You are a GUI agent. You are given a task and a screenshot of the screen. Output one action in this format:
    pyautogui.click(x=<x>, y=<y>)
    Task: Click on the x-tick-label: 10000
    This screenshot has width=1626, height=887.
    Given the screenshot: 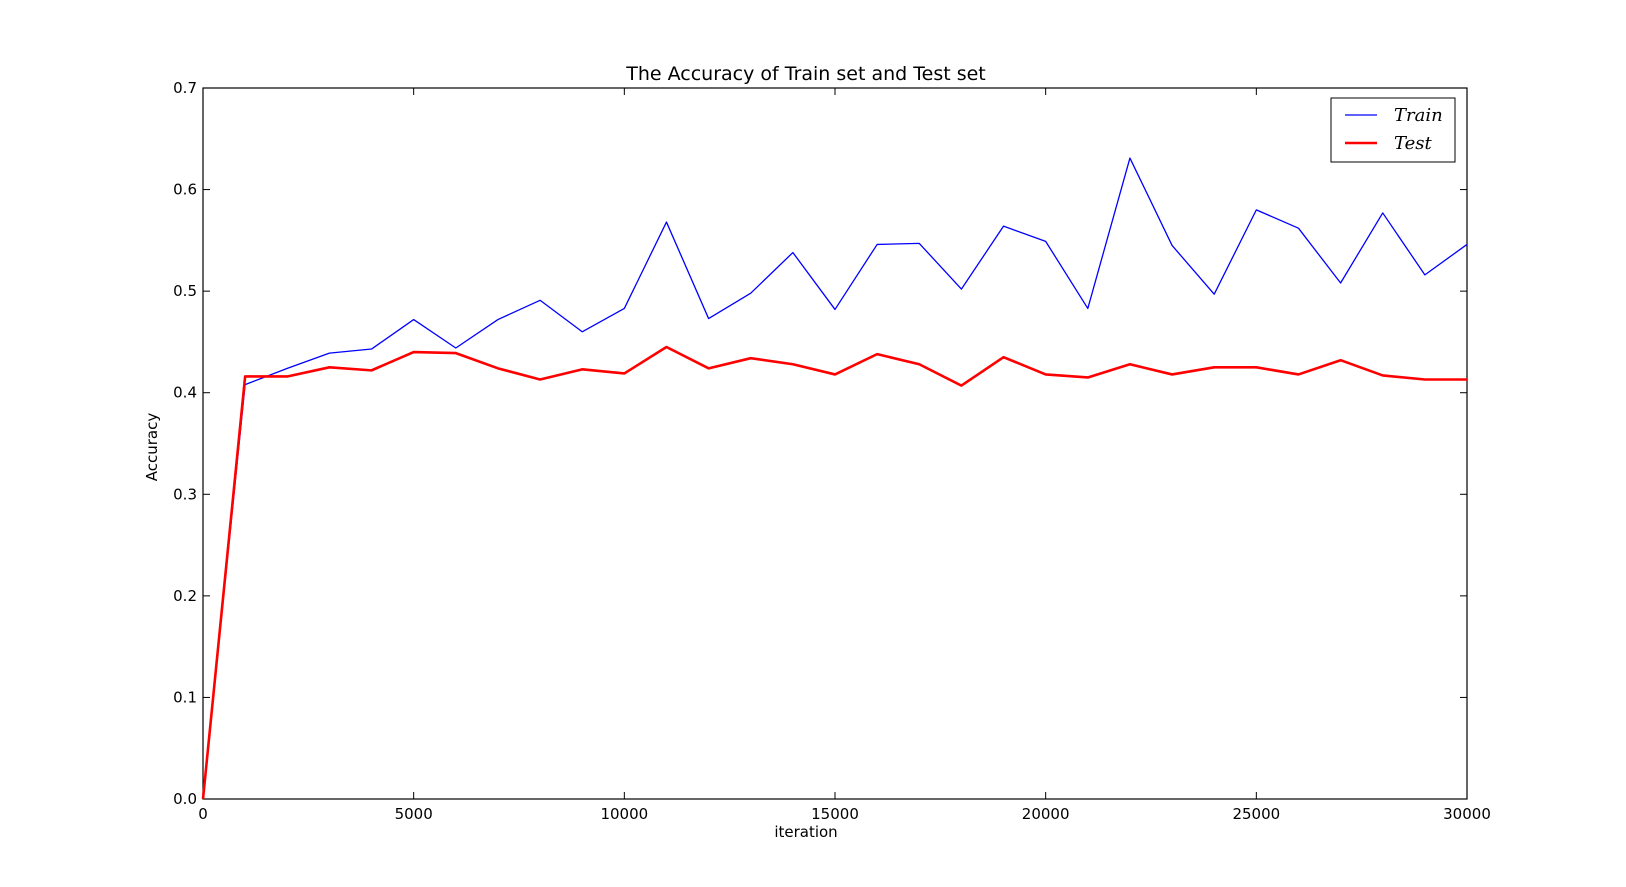 What is the action you would take?
    pyautogui.click(x=624, y=814)
    